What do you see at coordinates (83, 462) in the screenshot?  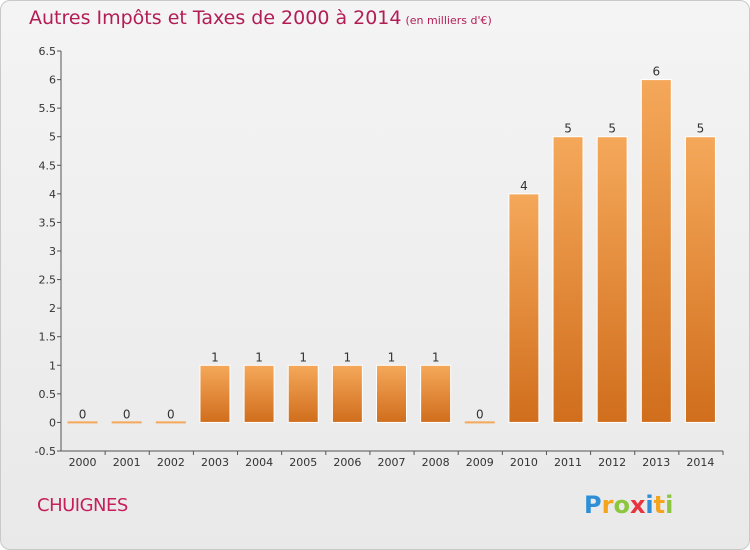 I see `x-tick-label: 2000` at bounding box center [83, 462].